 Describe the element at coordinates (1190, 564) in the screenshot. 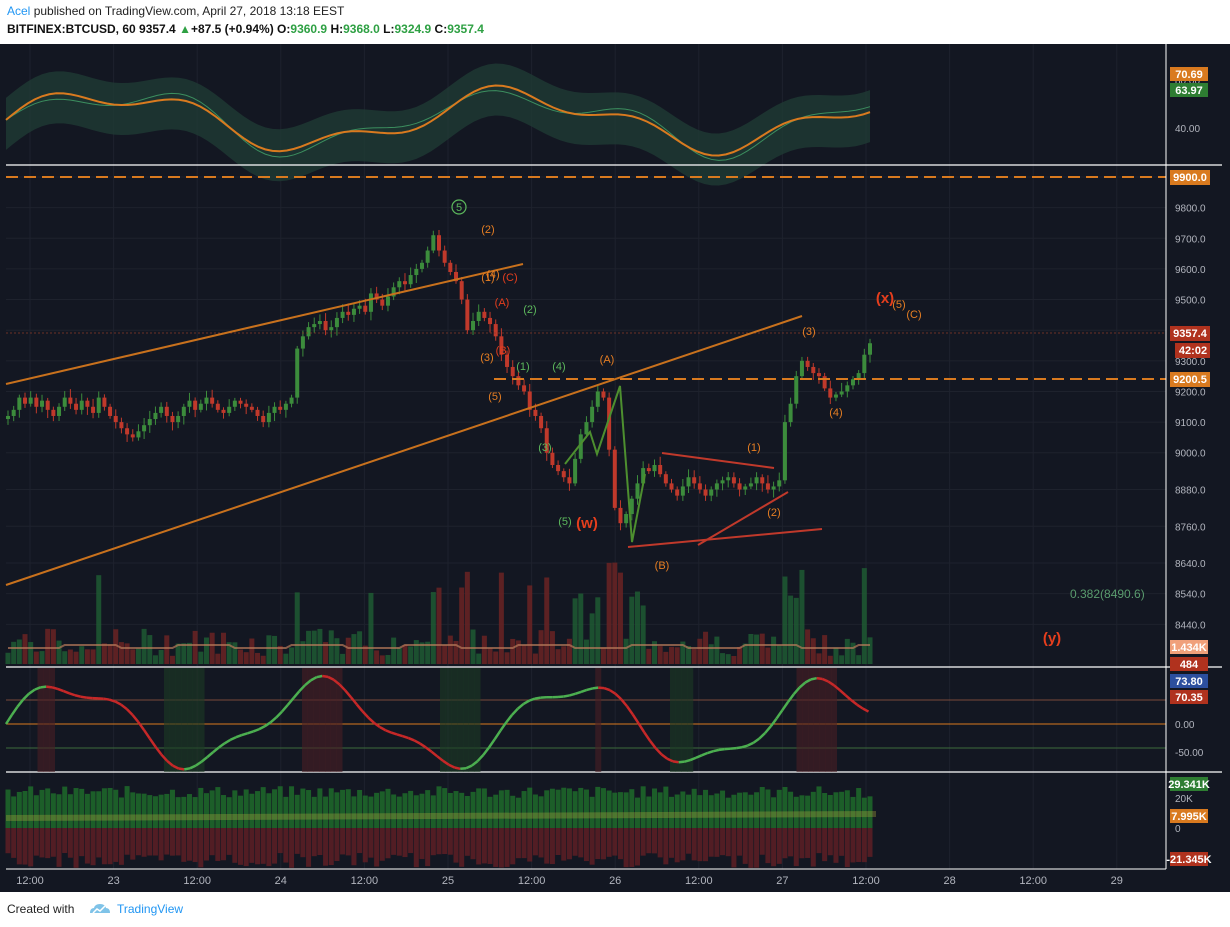

I see `price-tick-label: 8640.0` at that location.